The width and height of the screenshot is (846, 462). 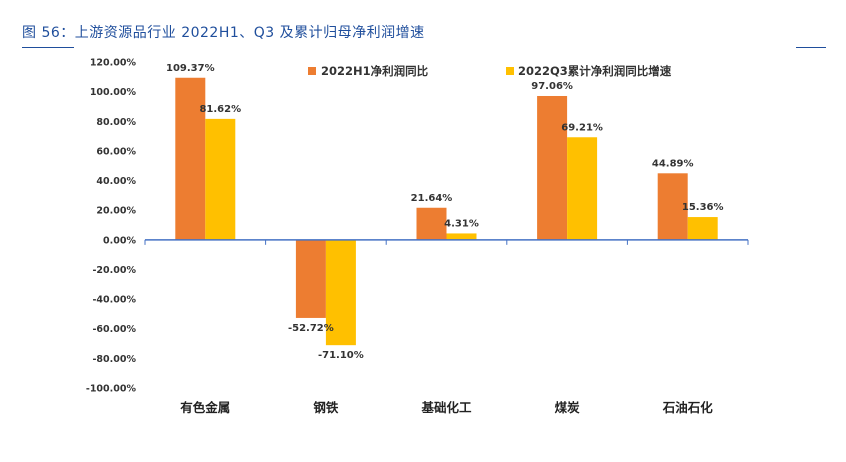 What do you see at coordinates (116, 122) in the screenshot?
I see `y-tick-label: 80.00%` at bounding box center [116, 122].